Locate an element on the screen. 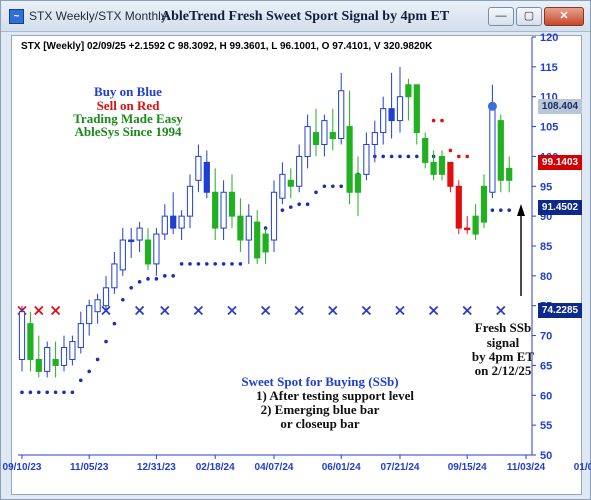 The height and width of the screenshot is (500, 591). price-tag: 99.1403 is located at coordinates (560, 162).